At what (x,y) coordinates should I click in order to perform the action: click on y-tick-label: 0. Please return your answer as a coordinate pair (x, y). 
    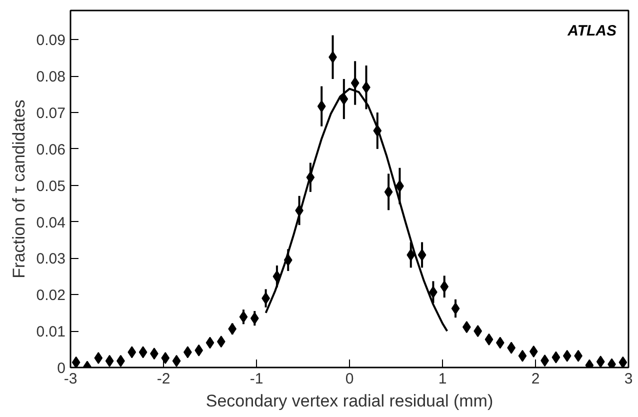
    Looking at the image, I should click on (61, 368).